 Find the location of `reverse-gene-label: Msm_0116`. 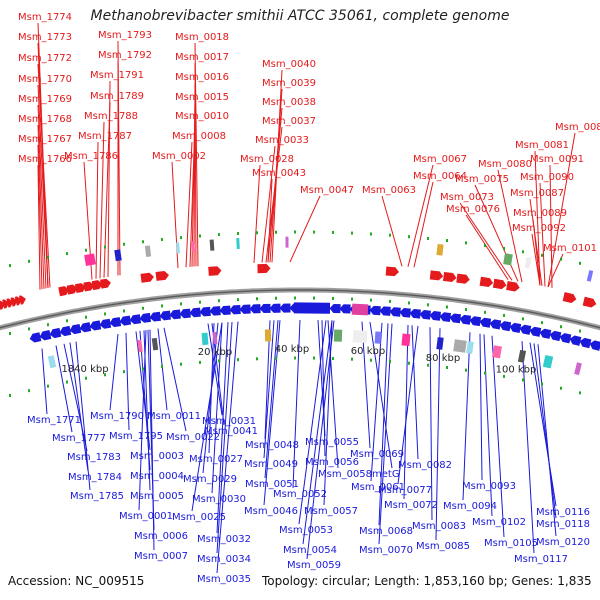

reverse-gene-label: Msm_0116 is located at coordinates (563, 512).